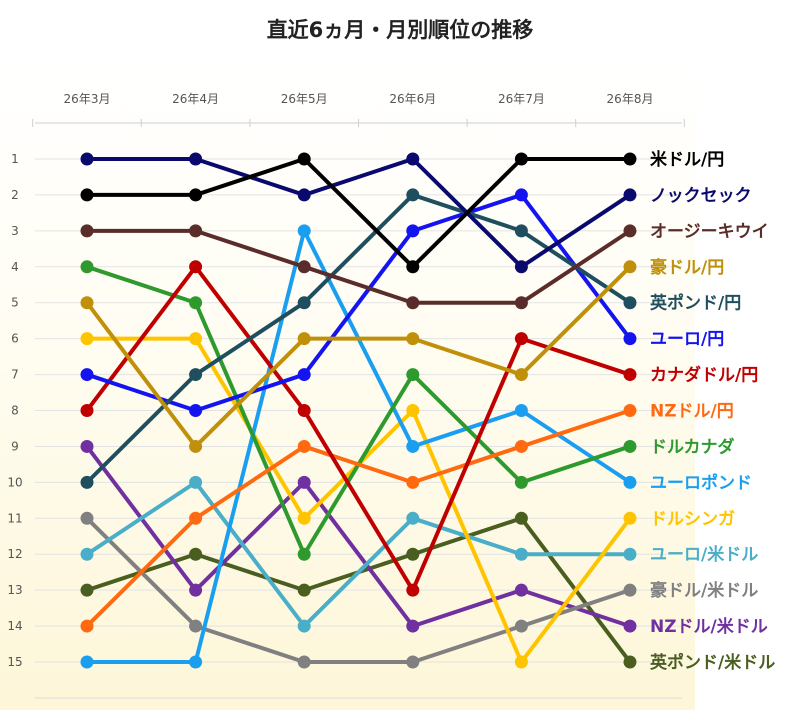 This screenshot has width=800, height=718. Describe the element at coordinates (701, 196) in the screenshot. I see `legend-label: ノックセック` at that location.